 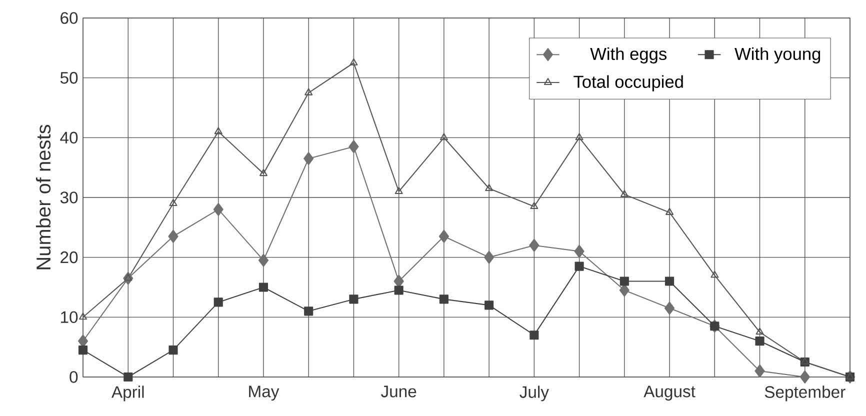 What do you see at coordinates (69, 138) in the screenshot?
I see `y-tick-label: 40` at bounding box center [69, 138].